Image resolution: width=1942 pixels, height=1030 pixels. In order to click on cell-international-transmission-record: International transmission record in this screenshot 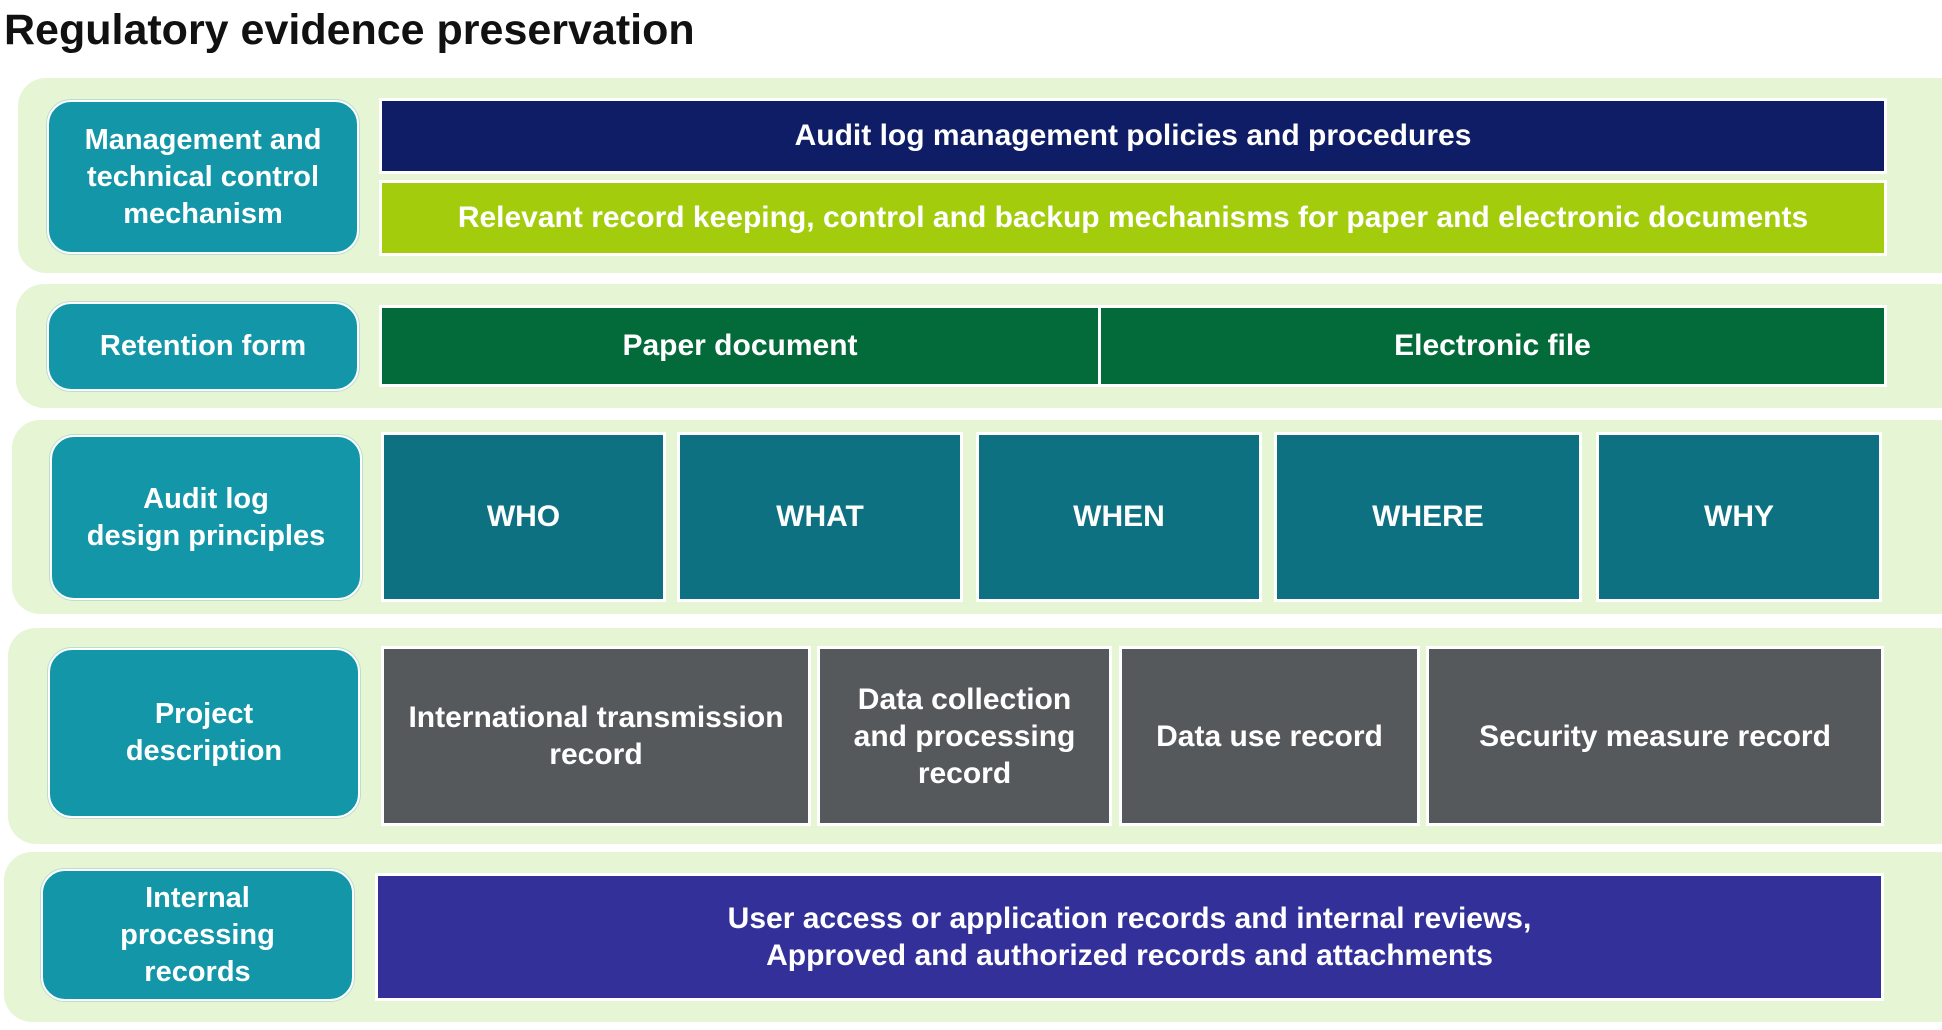, I will do `click(596, 736)`.